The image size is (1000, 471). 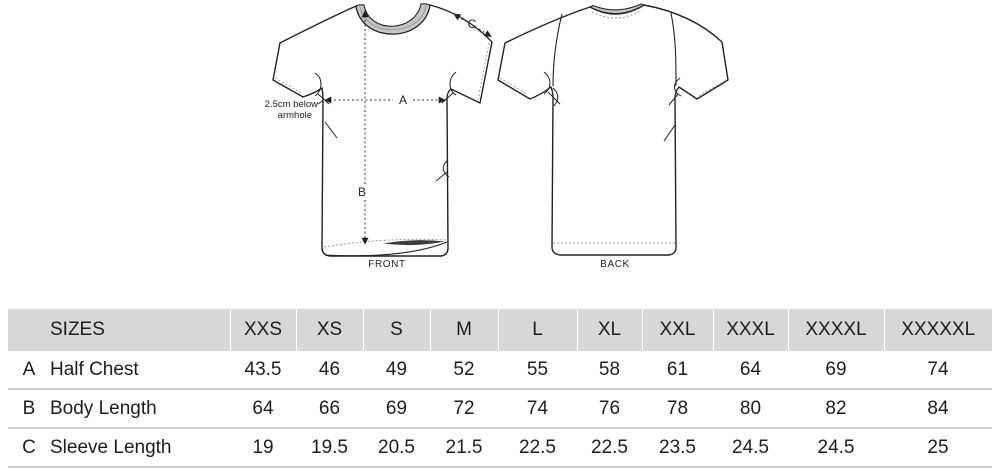 What do you see at coordinates (938, 409) in the screenshot?
I see `table-cell: 84` at bounding box center [938, 409].